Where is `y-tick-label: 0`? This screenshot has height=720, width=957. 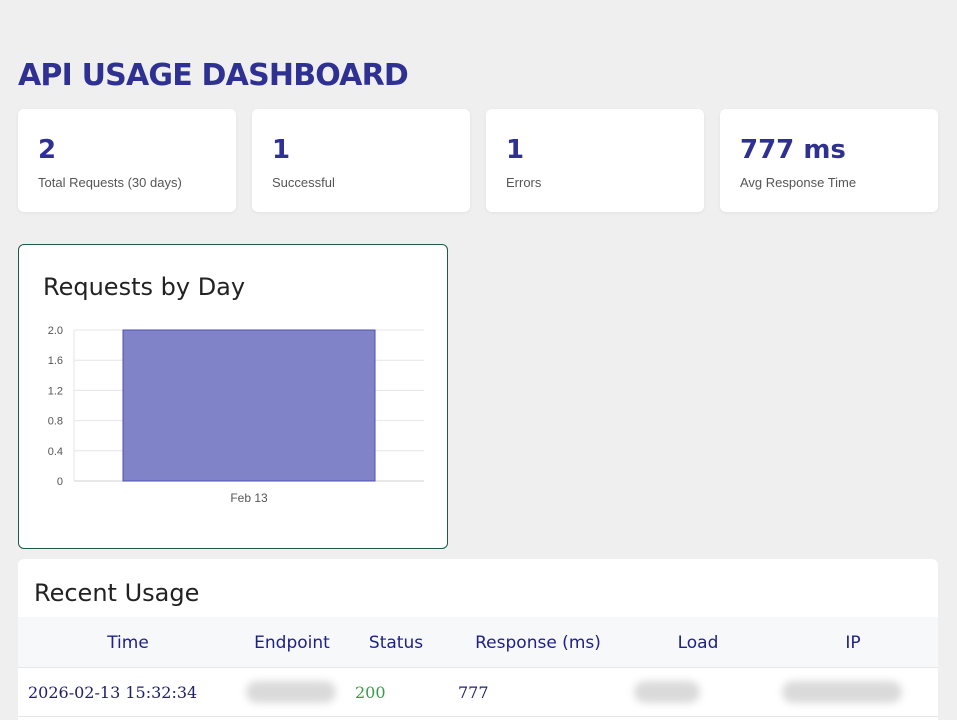
y-tick-label: 0 is located at coordinates (60, 482).